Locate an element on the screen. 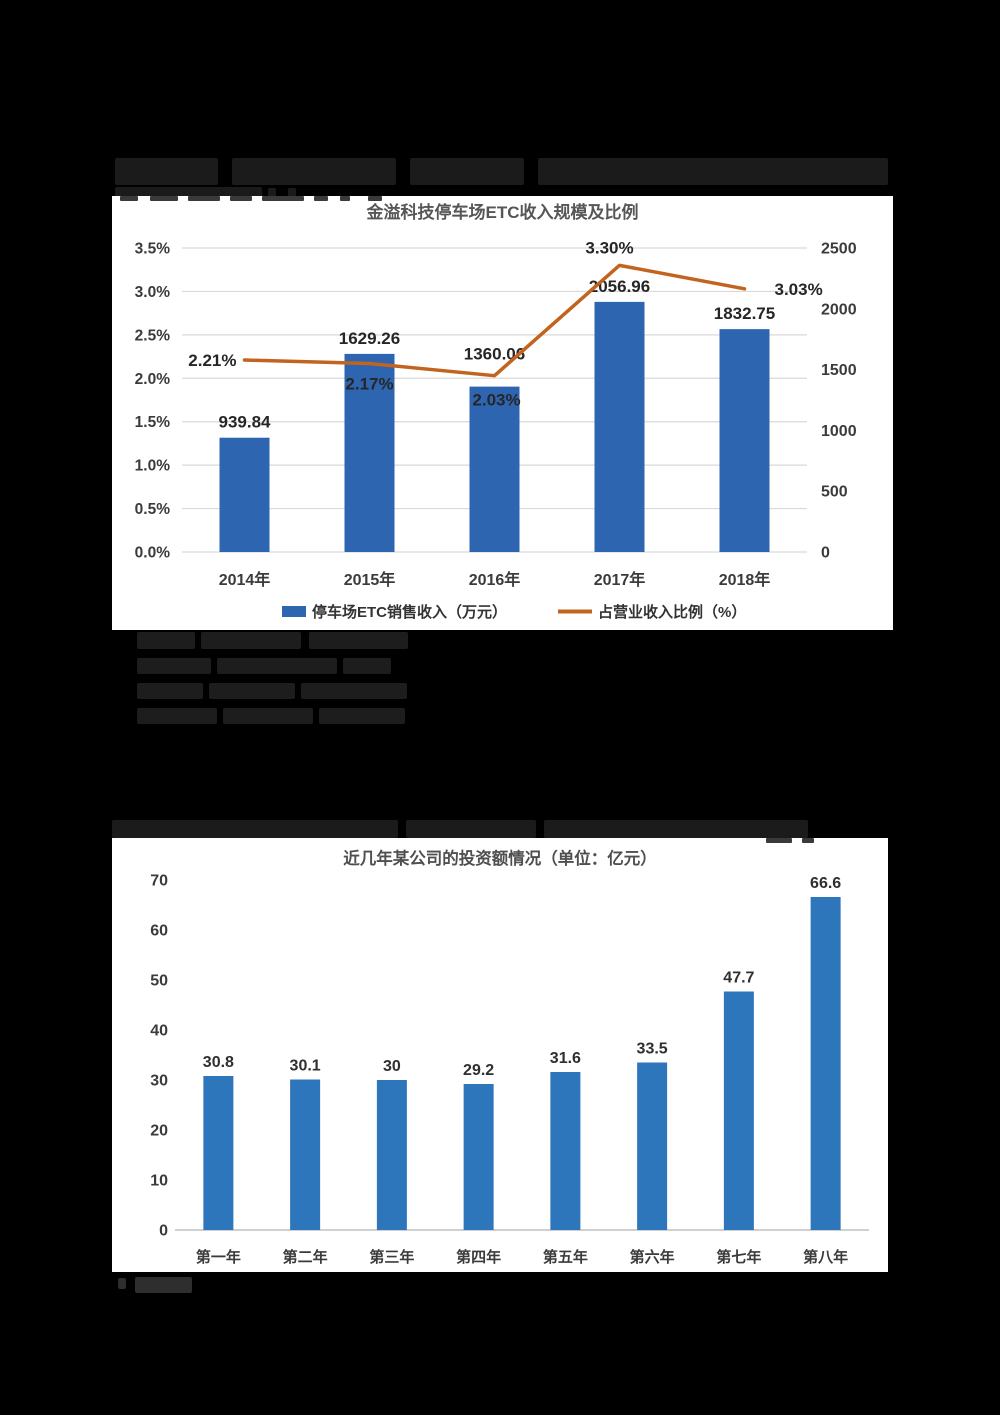  svg-text: 2000 is located at coordinates (839, 309).